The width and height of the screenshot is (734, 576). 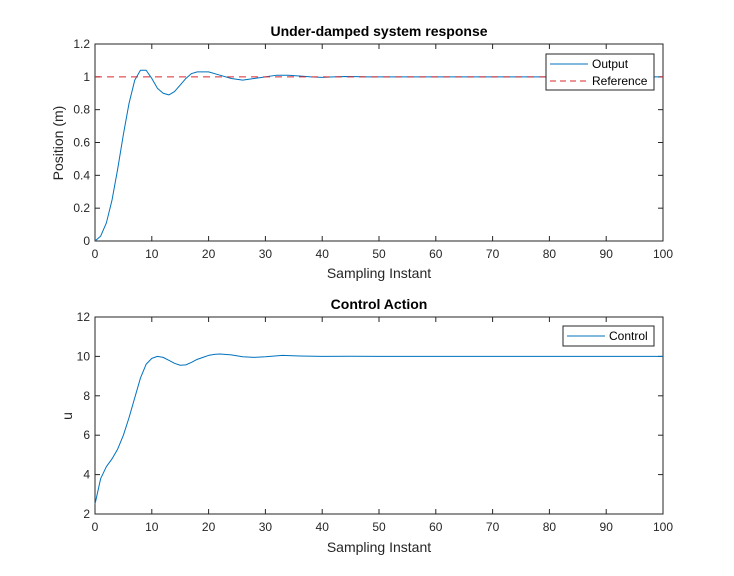 I want to click on y-tick-label: 1.2, so click(x=81, y=44).